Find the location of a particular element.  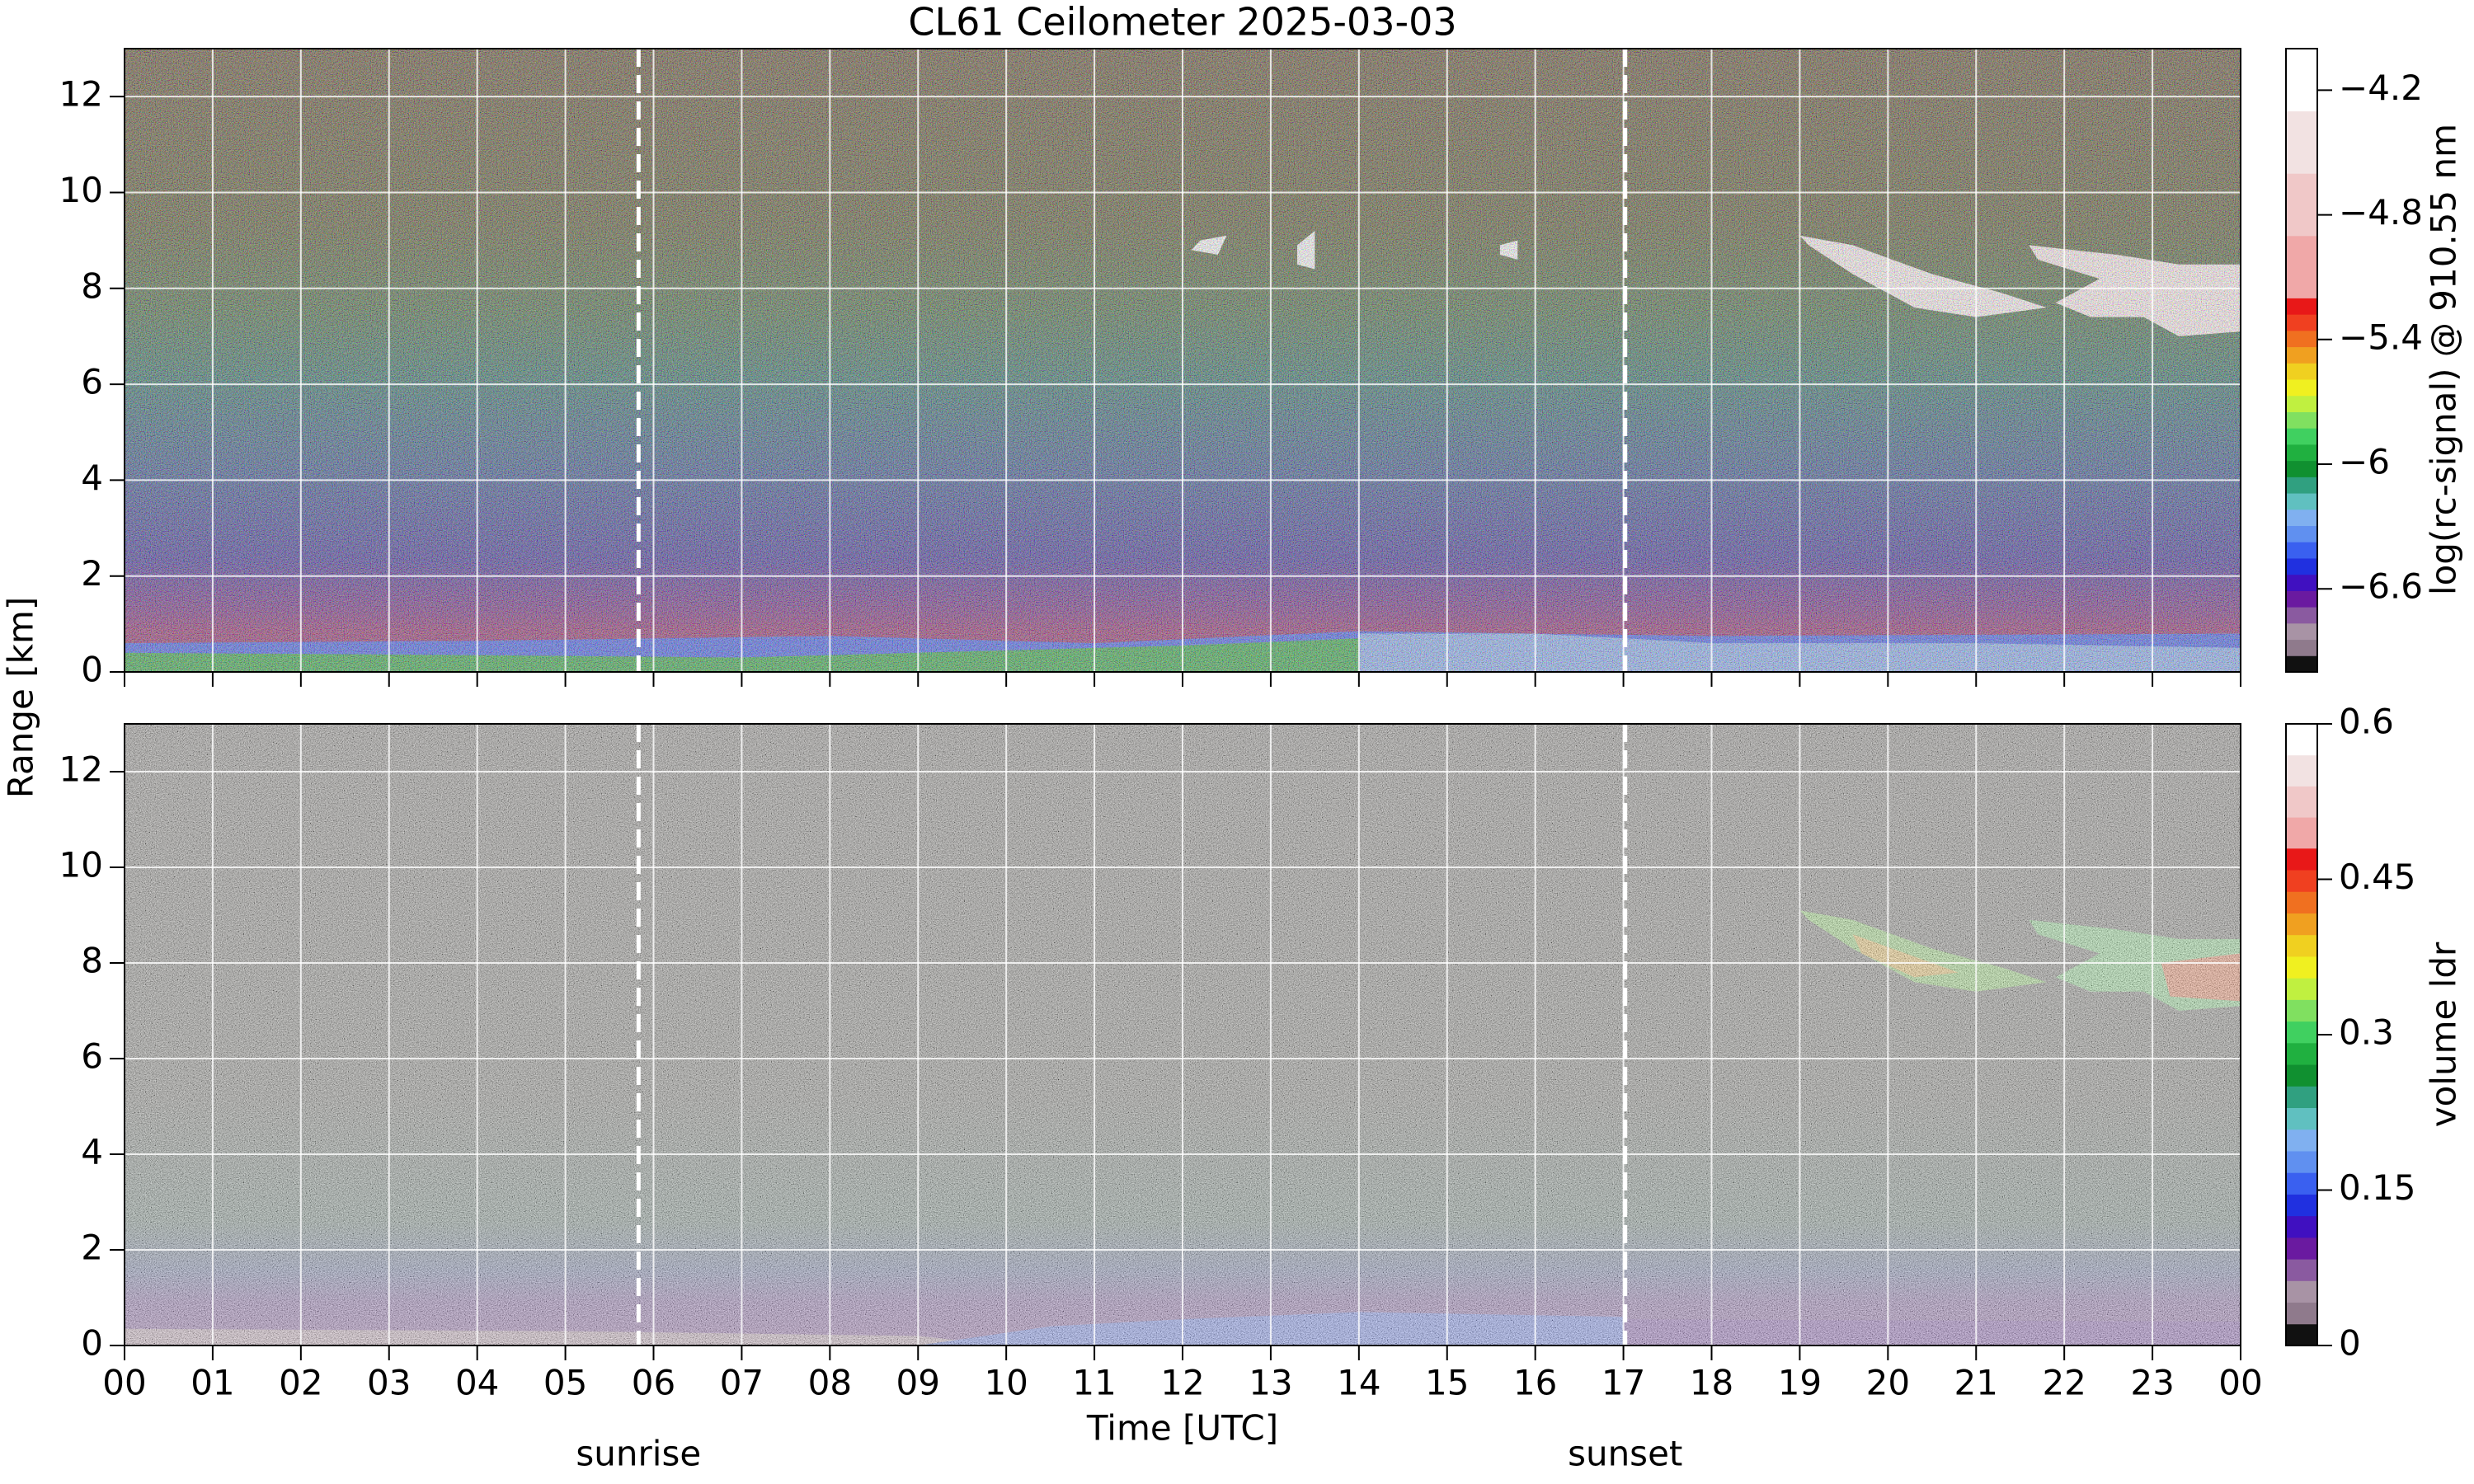

x-tick-label: 20 is located at coordinates (1888, 1383).